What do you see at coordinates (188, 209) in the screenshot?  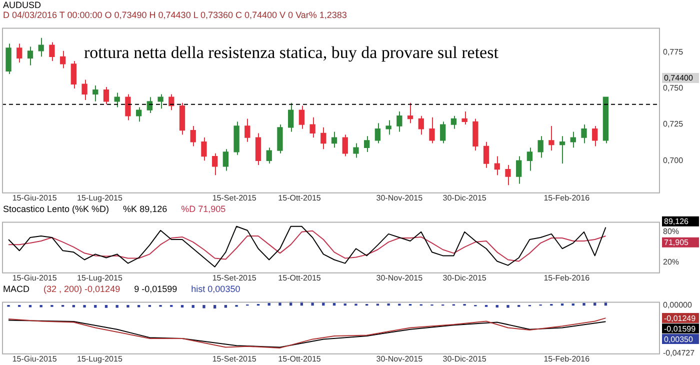 I see `text: %D` at bounding box center [188, 209].